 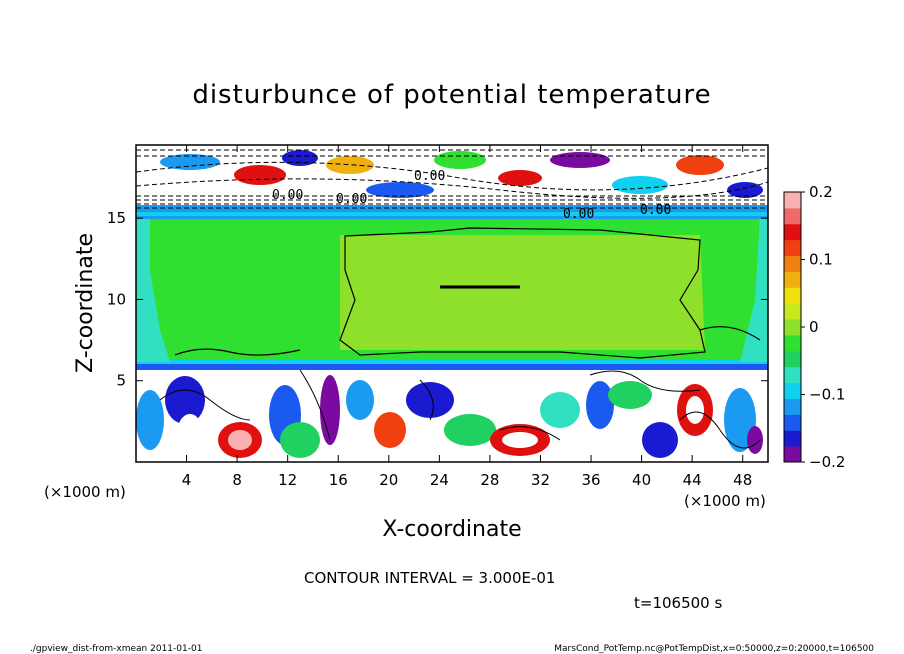 I want to click on lower-boundary-band-dark, so click(x=452, y=367).